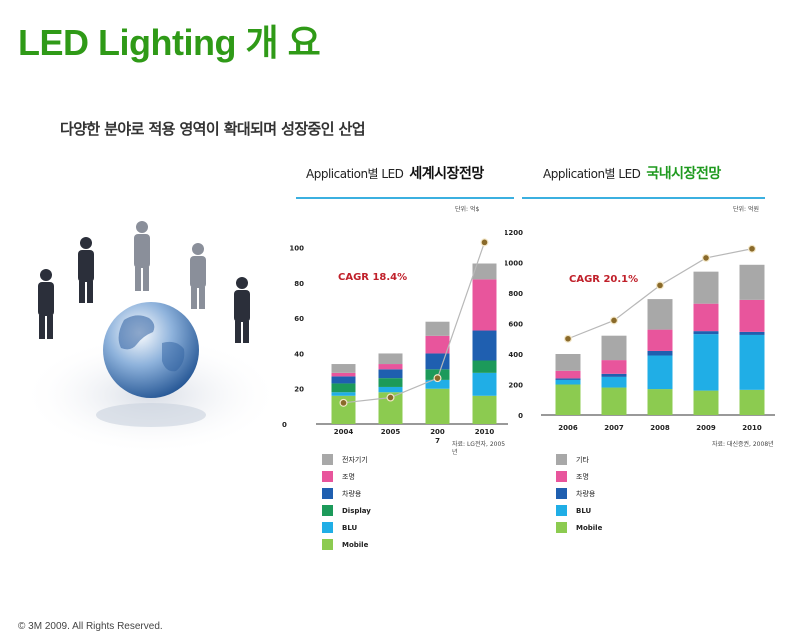 The image size is (800, 635). Describe the element at coordinates (355, 544) in the screenshot. I see `legend-label: Mobile` at that location.